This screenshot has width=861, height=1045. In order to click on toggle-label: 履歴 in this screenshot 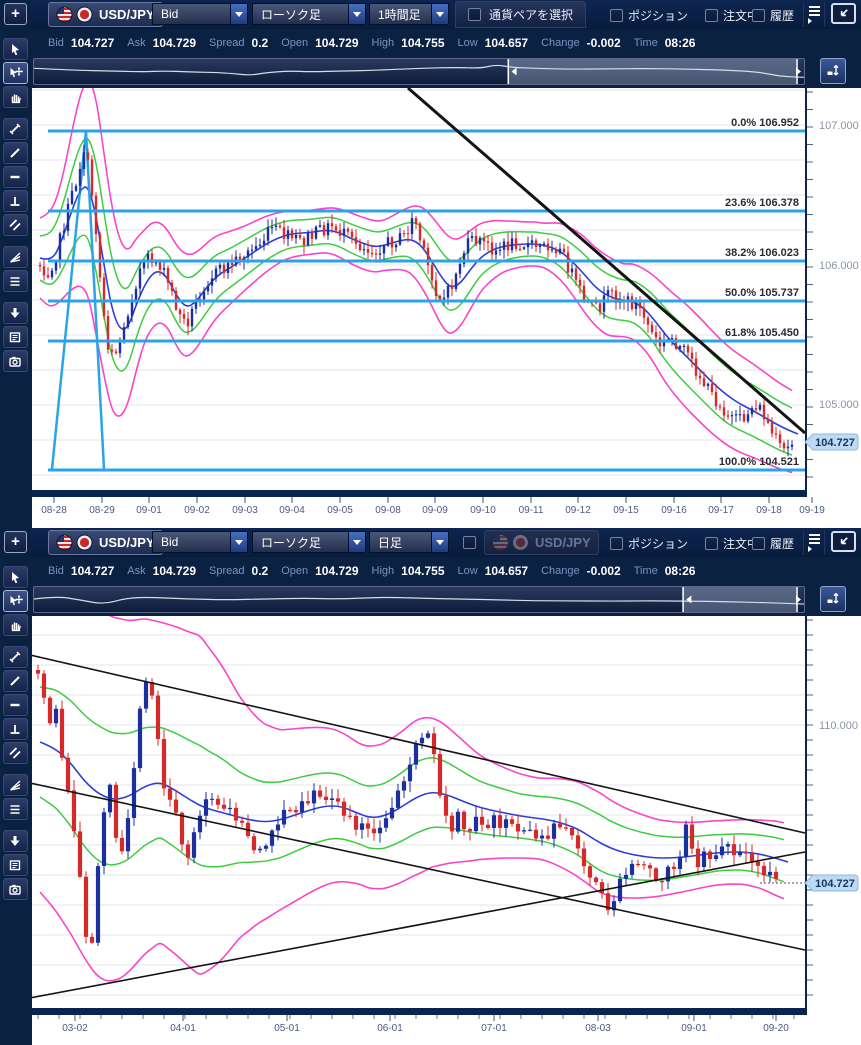, I will do `click(782, 544)`.